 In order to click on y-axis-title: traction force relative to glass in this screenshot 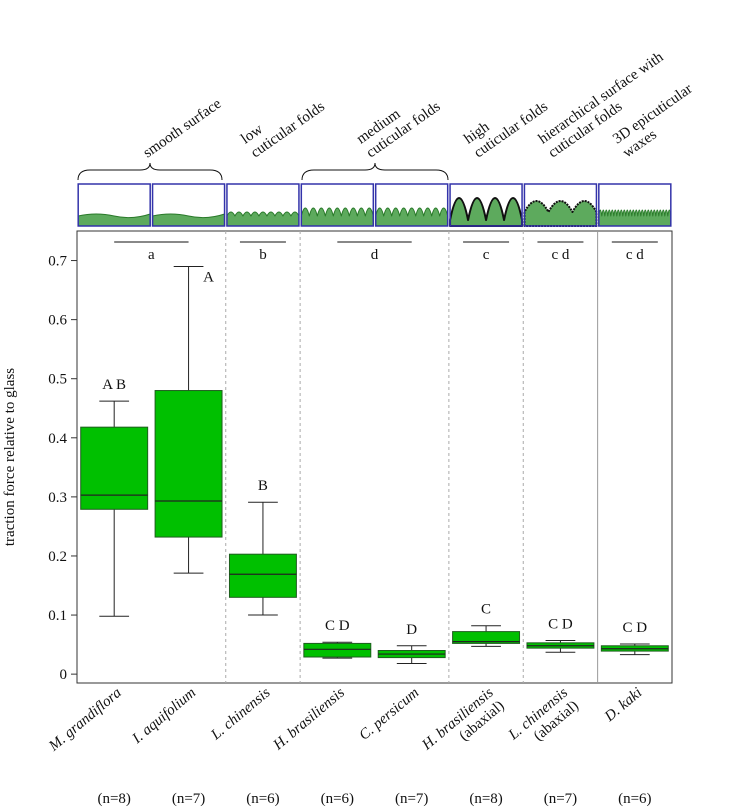, I will do `click(10, 457)`.